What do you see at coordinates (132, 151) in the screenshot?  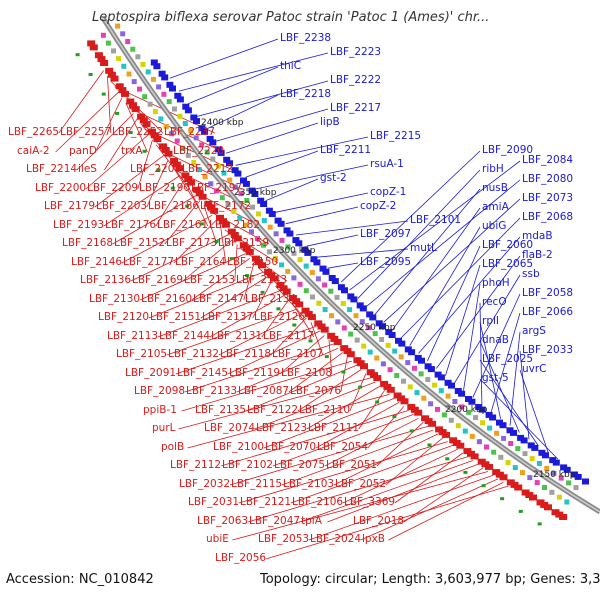 I see `reverse-gene-label: trxA` at bounding box center [132, 151].